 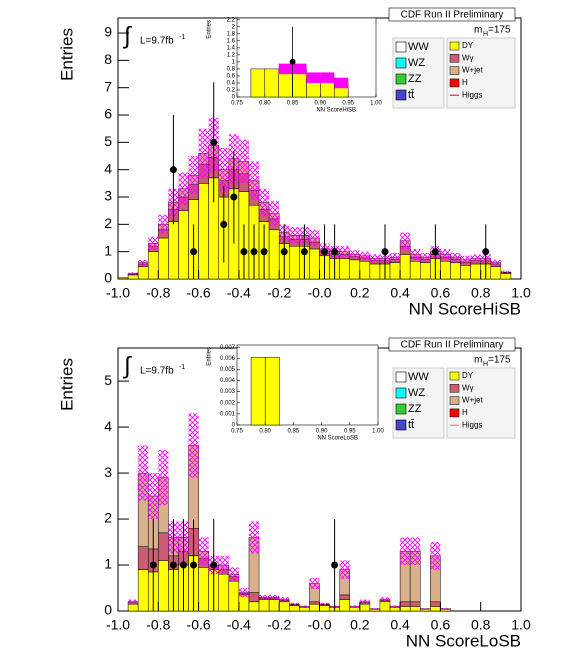 What do you see at coordinates (521, 625) in the screenshot?
I see `x-tick-label: 1.0` at bounding box center [521, 625].